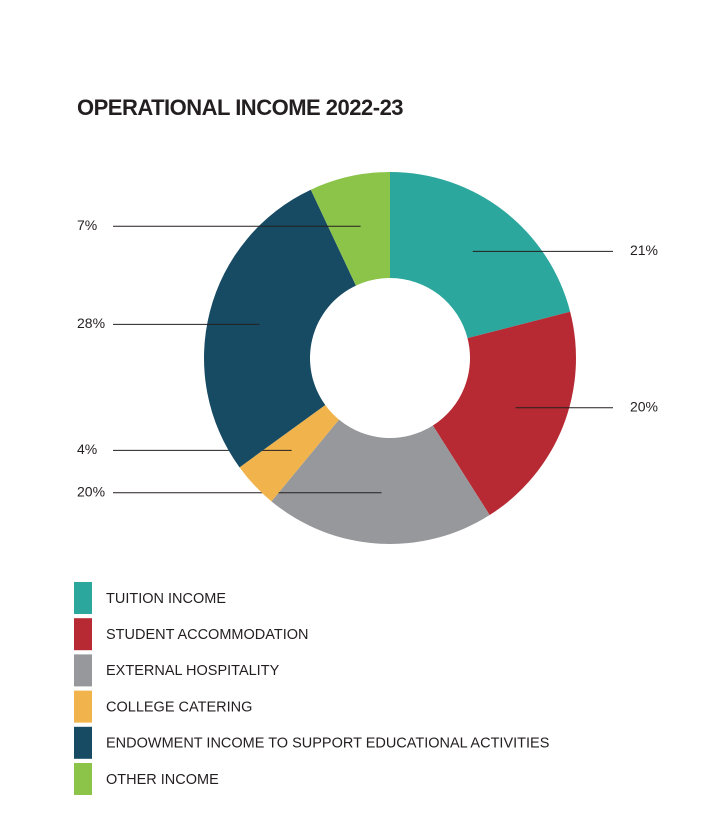  I want to click on legend-label: TUITION INCOME, so click(166, 599).